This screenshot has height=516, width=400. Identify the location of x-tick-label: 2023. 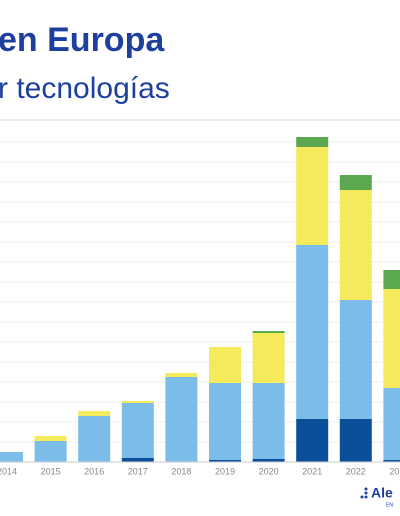
(394, 471).